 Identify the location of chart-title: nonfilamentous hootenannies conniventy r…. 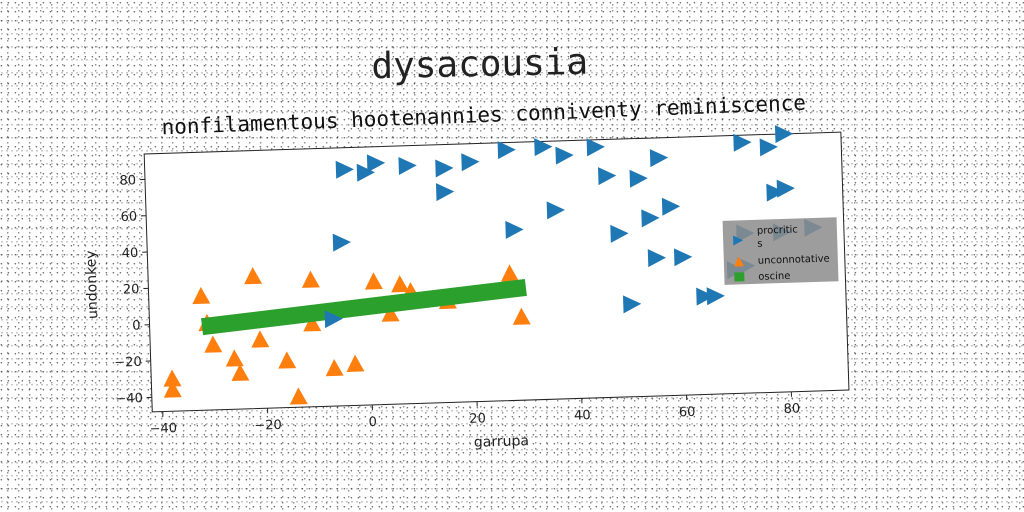
(483, 115).